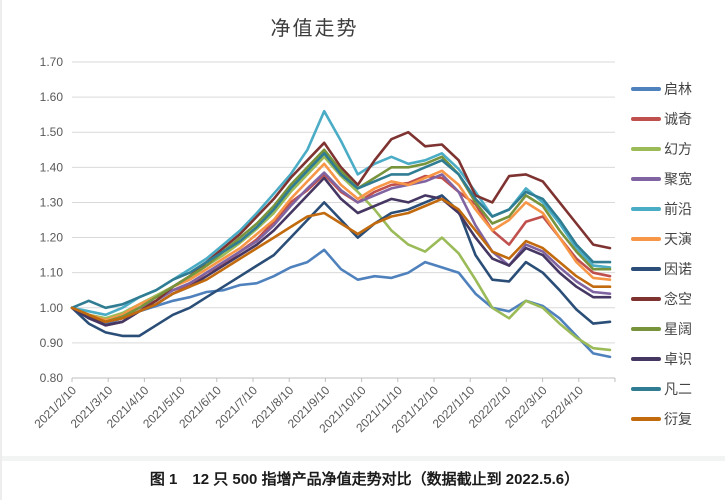 The height and width of the screenshot is (500, 725). I want to click on legend-label: 诚奇, so click(678, 120).